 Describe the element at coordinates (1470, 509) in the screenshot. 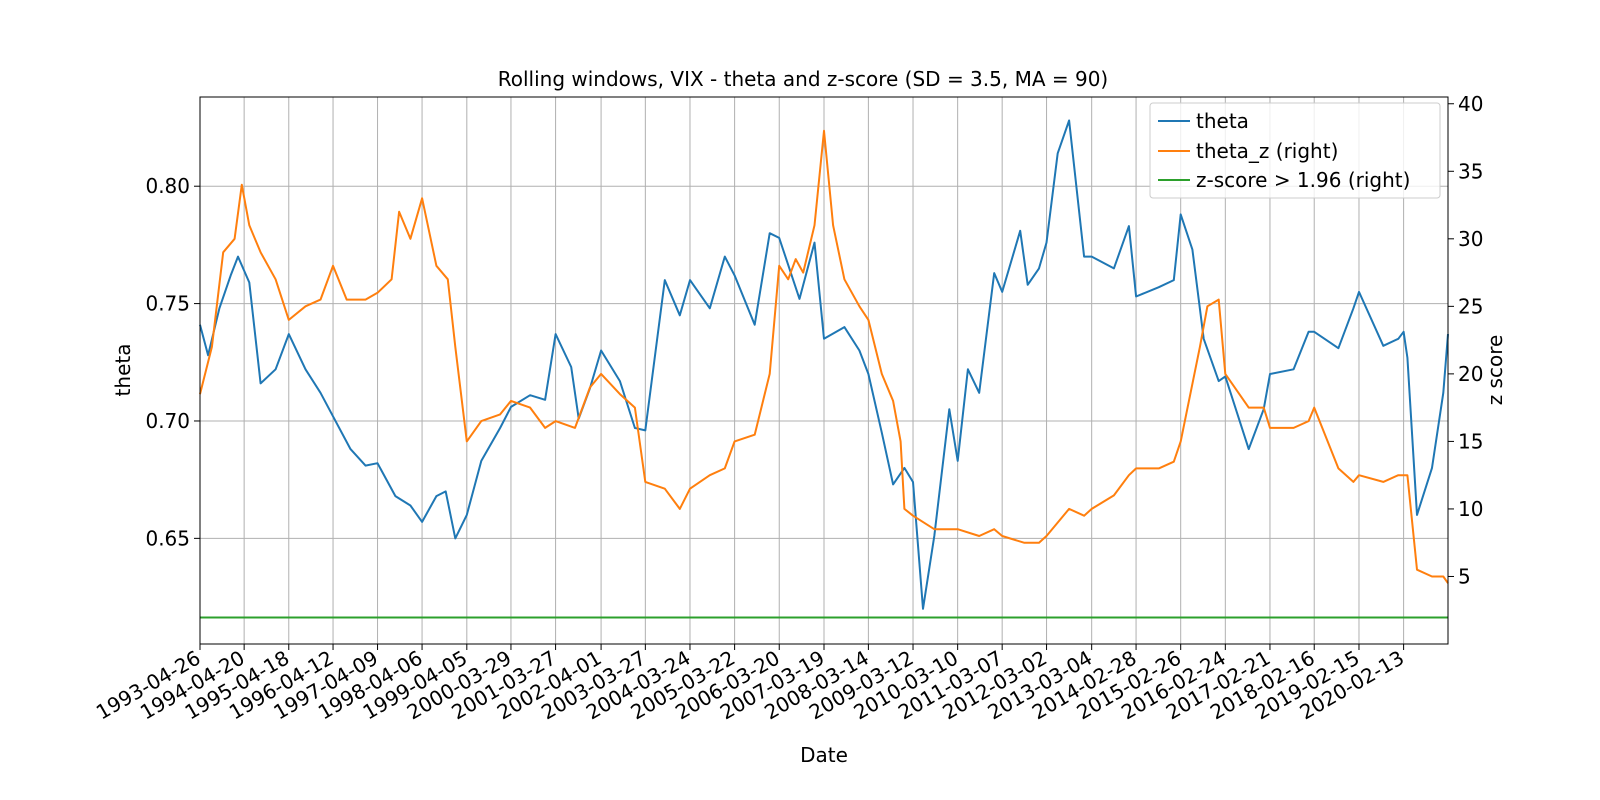

I see `y-tick-label-right: 10` at that location.